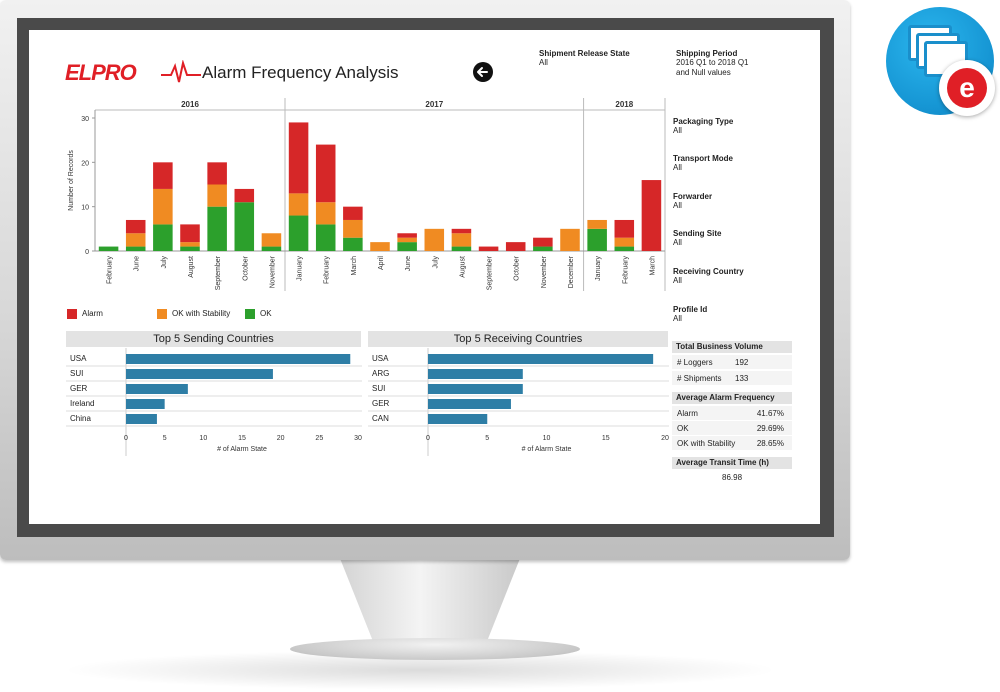  I want to click on x-tick-label: August, so click(462, 267).